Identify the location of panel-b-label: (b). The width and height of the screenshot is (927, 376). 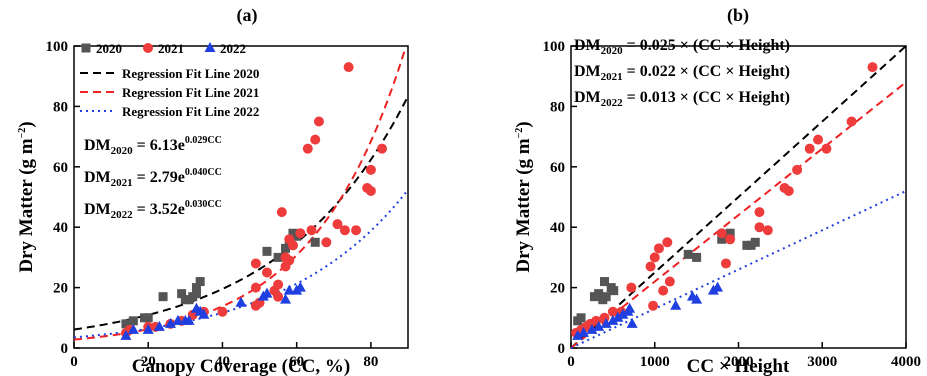
(738, 15).